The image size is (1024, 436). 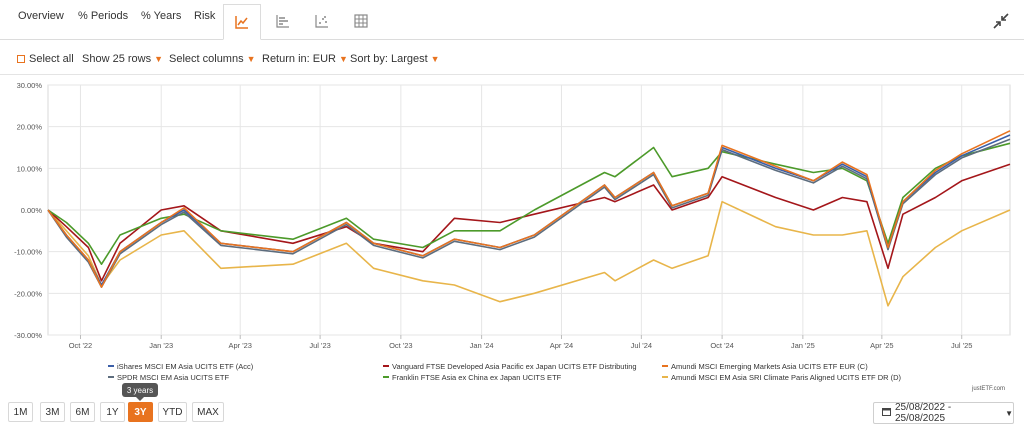 I want to click on x-tick-label: Oct '23, so click(x=401, y=345).